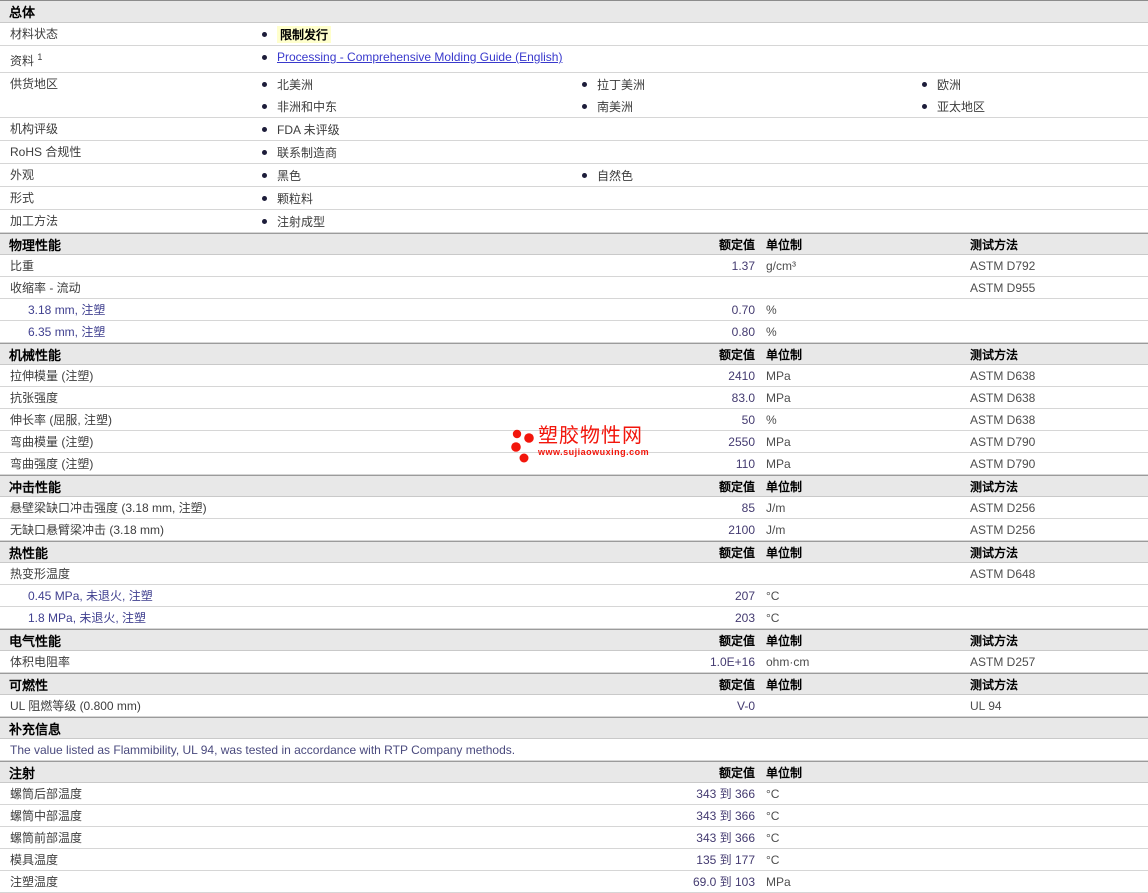  What do you see at coordinates (22, 175) in the screenshot?
I see `row-label-text: 外观` at bounding box center [22, 175].